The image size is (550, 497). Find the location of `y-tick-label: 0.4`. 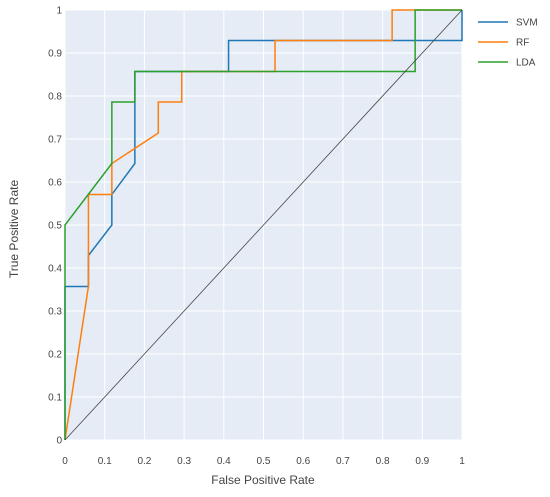

y-tick-label: 0.4 is located at coordinates (55, 269).